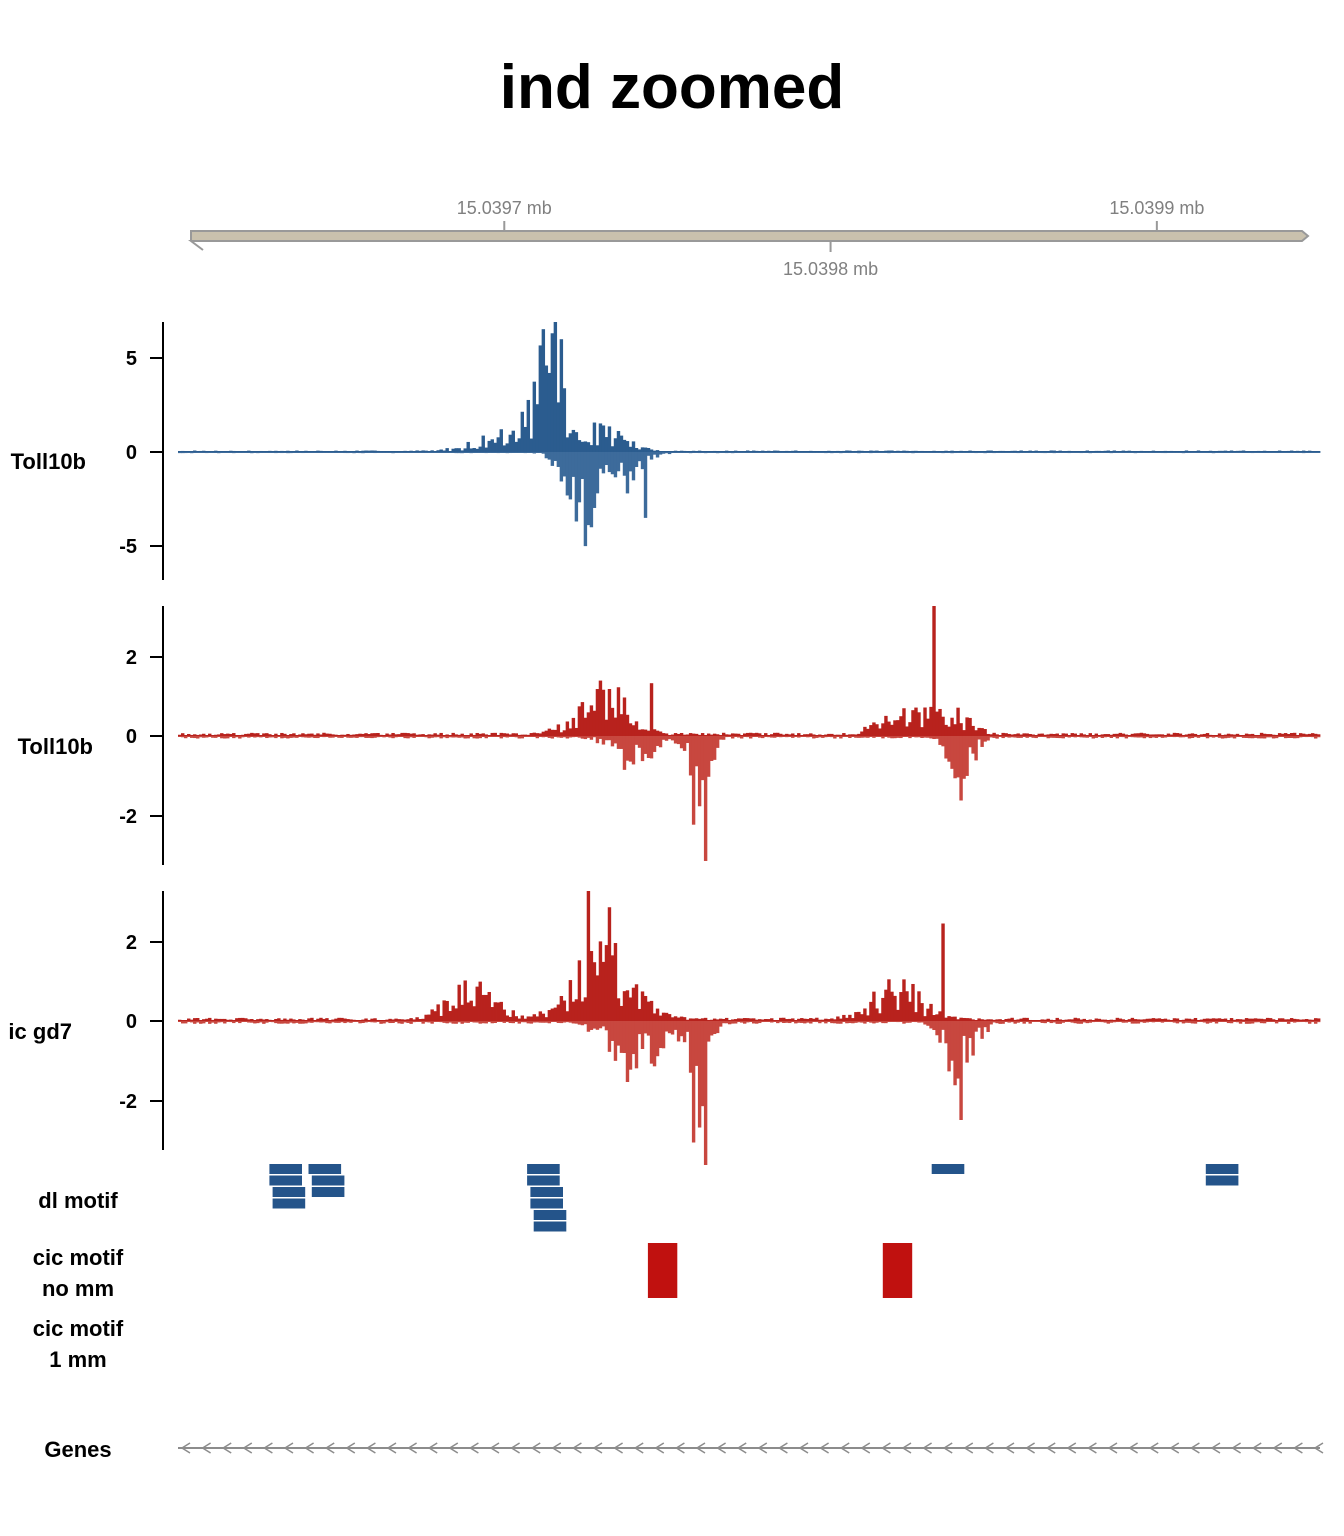 The height and width of the screenshot is (1536, 1344). What do you see at coordinates (128, 1102) in the screenshot?
I see `track3-tick-neg: -2` at bounding box center [128, 1102].